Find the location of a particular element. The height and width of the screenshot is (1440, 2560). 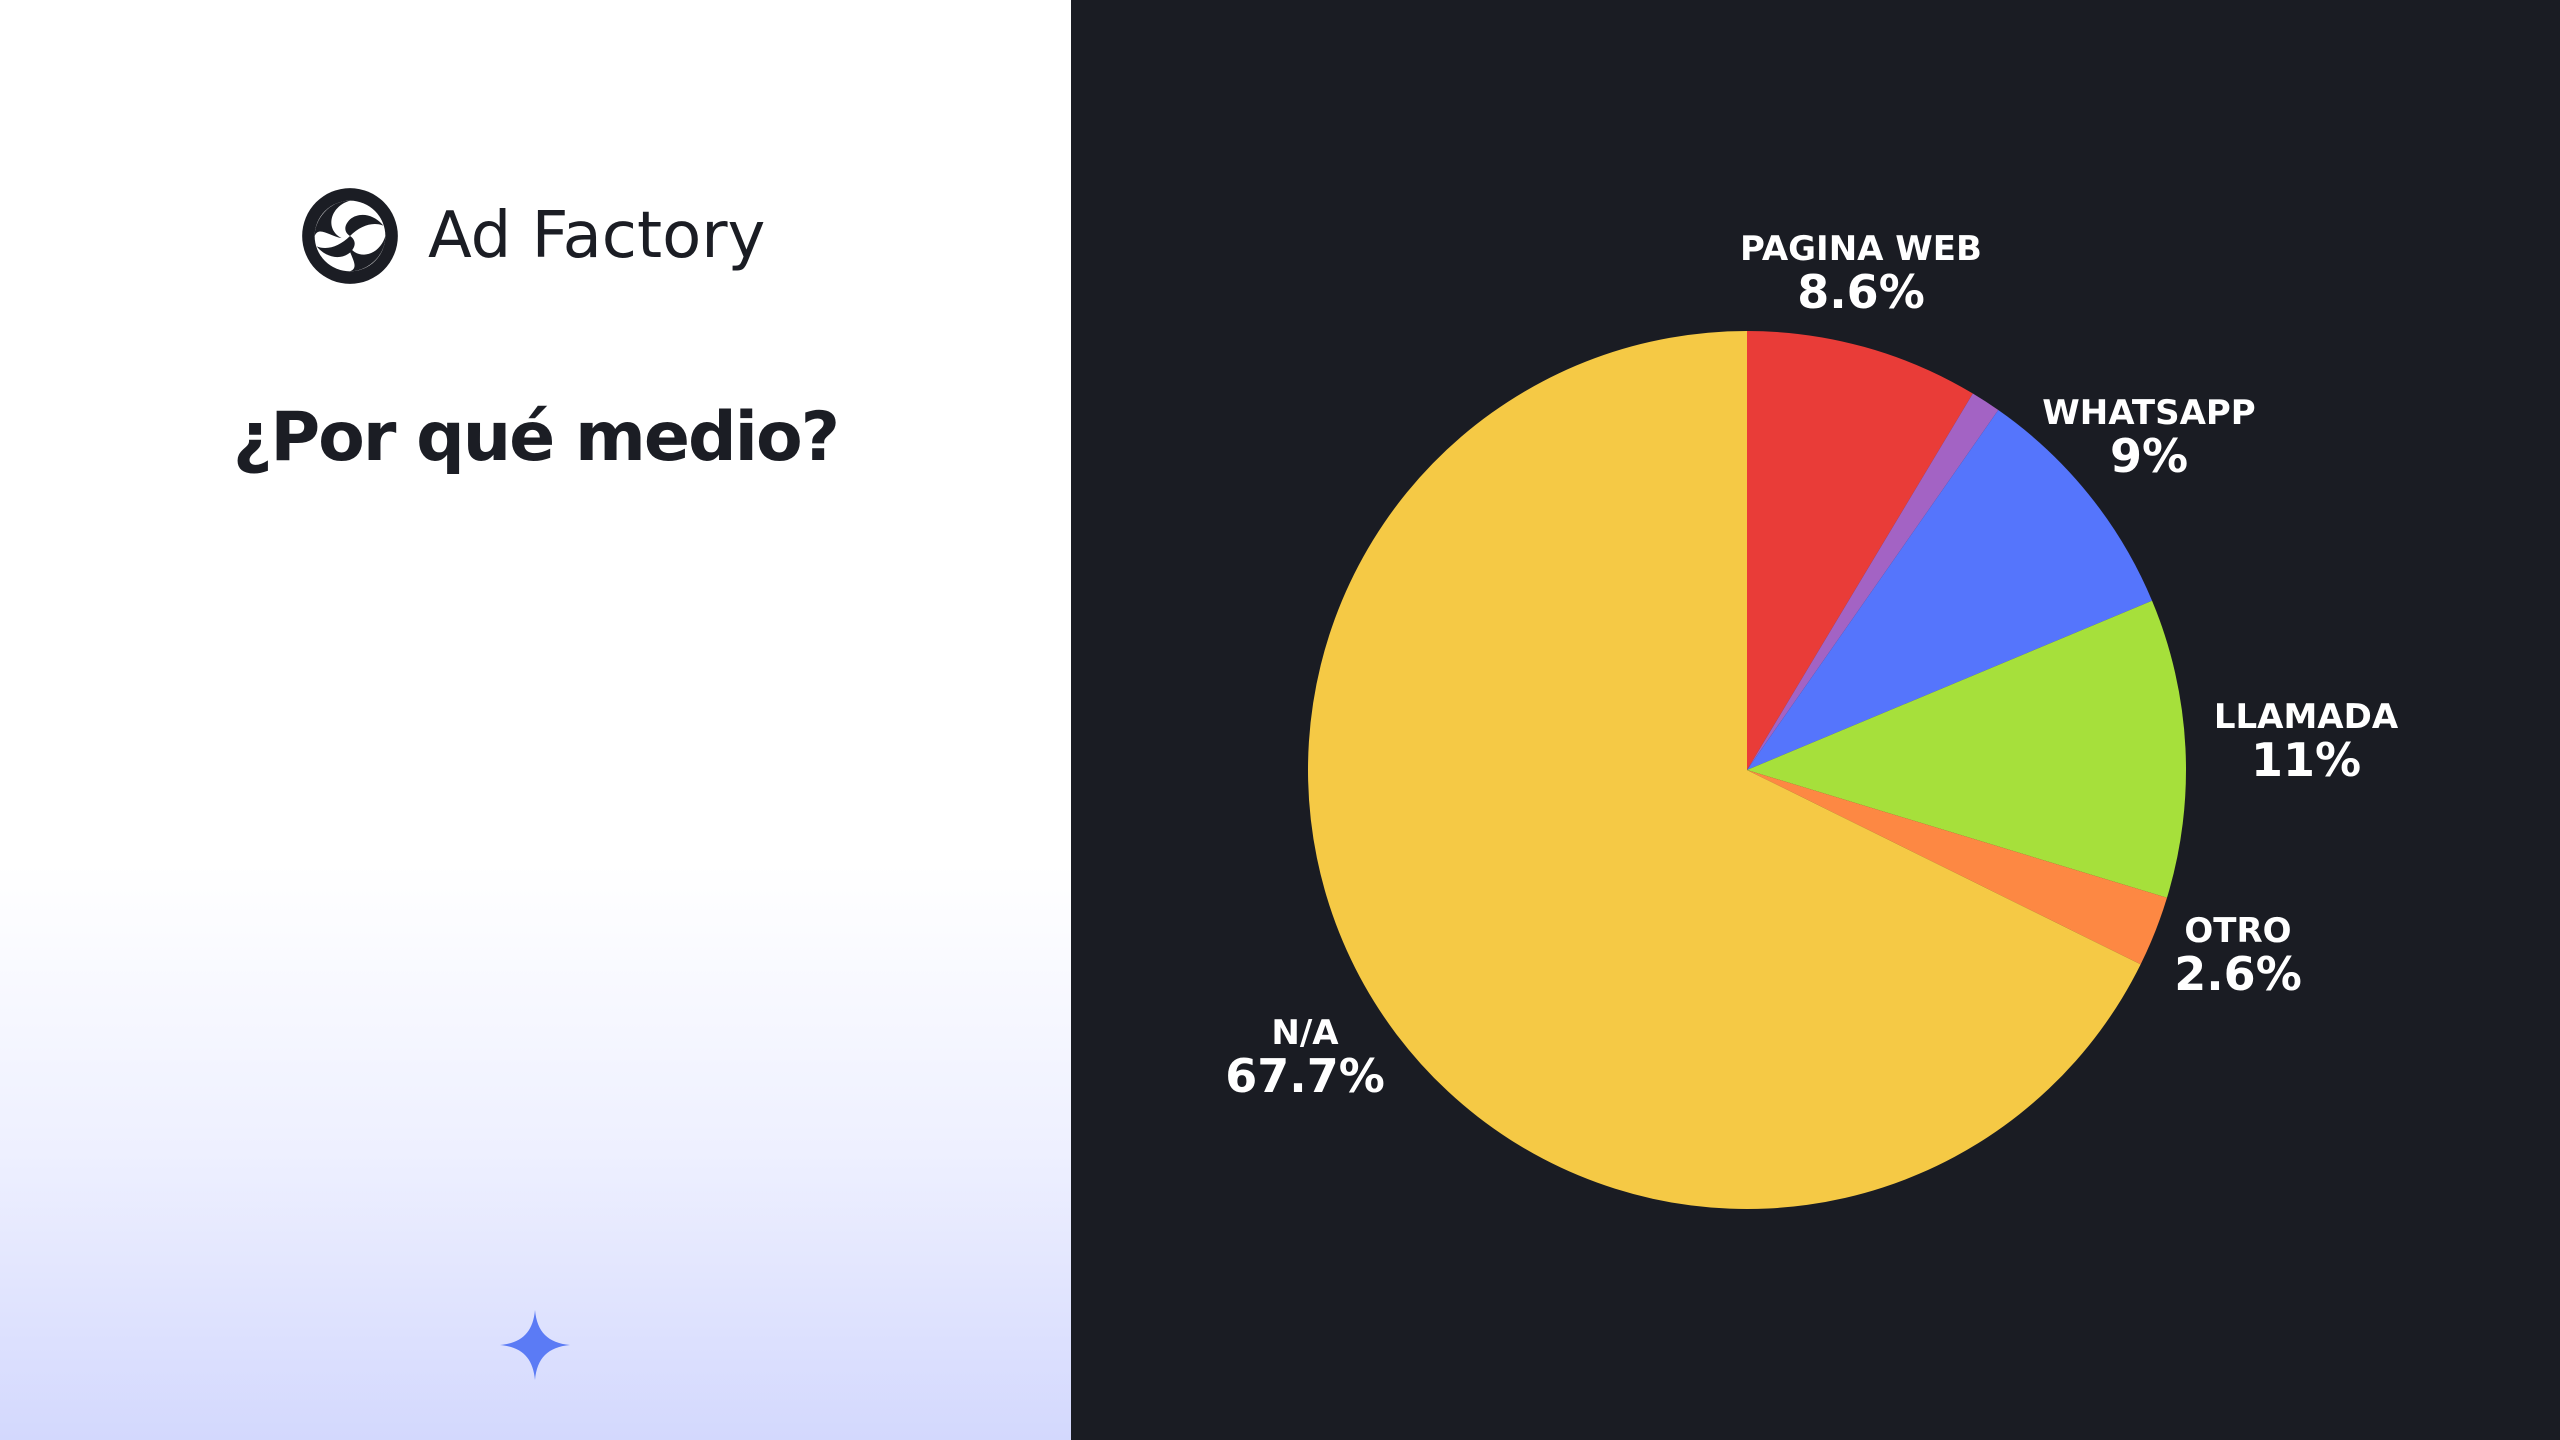

pie-slice-llamada is located at coordinates (1966, 749).